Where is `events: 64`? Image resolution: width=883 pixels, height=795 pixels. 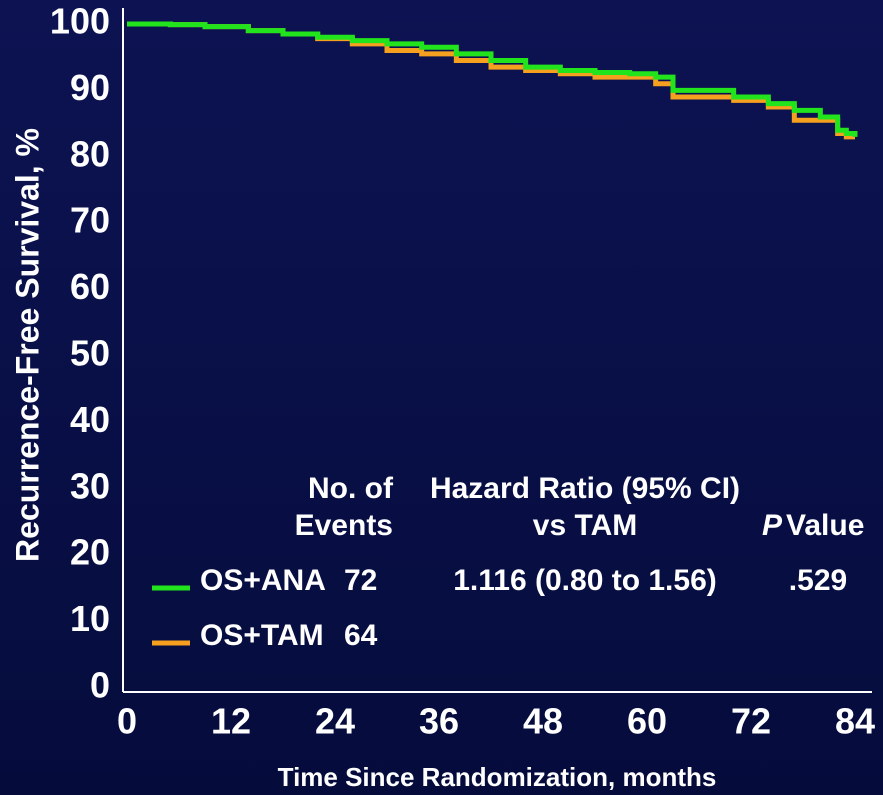
events: 64 is located at coordinates (361, 635).